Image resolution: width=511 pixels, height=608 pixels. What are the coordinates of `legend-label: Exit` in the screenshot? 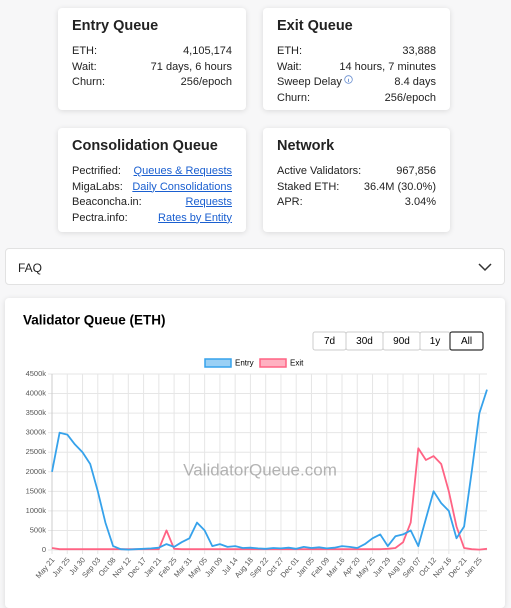 It's located at (297, 363).